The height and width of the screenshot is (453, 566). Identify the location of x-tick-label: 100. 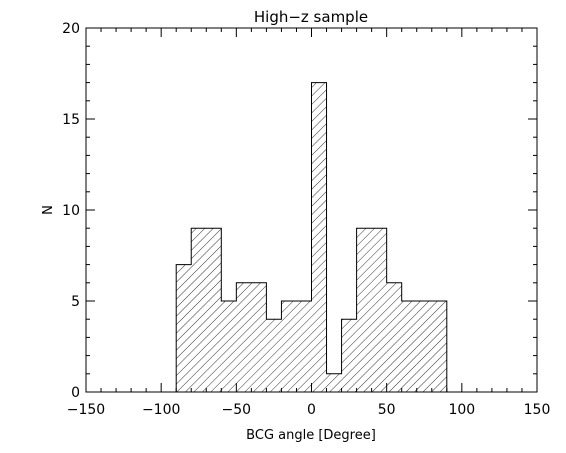
(461, 410).